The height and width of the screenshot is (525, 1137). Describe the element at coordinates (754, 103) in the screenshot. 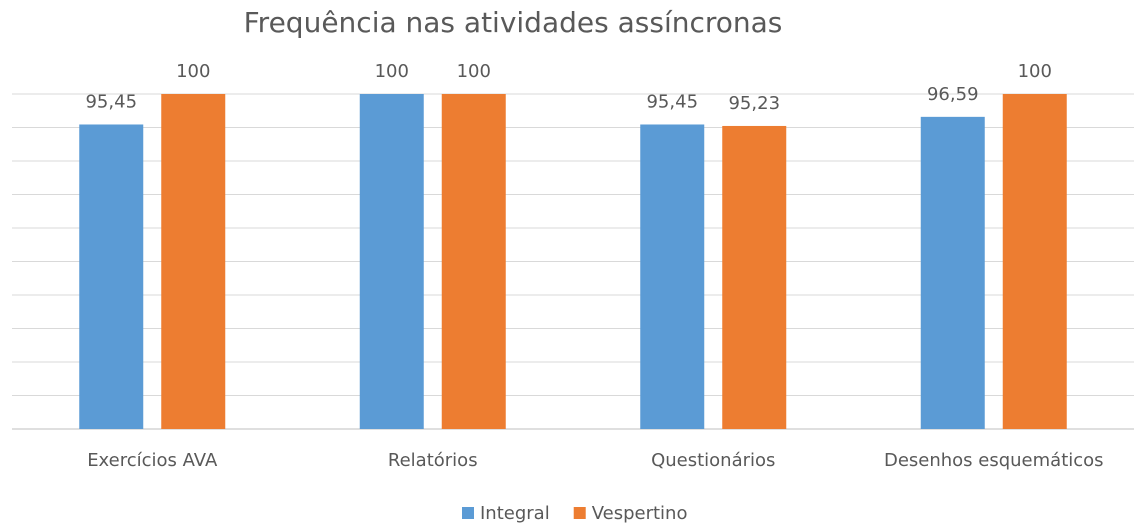

I see `value-label: 95,23` at that location.